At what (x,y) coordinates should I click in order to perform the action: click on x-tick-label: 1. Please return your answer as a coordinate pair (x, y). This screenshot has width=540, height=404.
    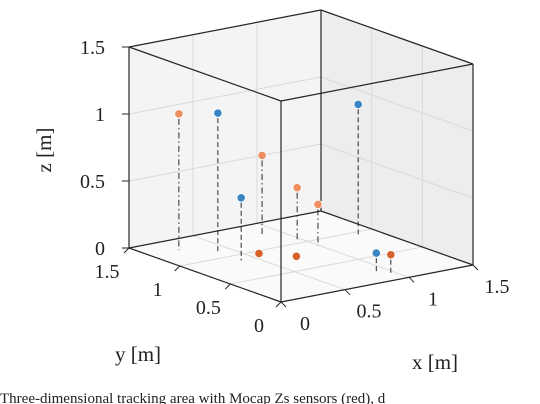
    Looking at the image, I should click on (433, 299).